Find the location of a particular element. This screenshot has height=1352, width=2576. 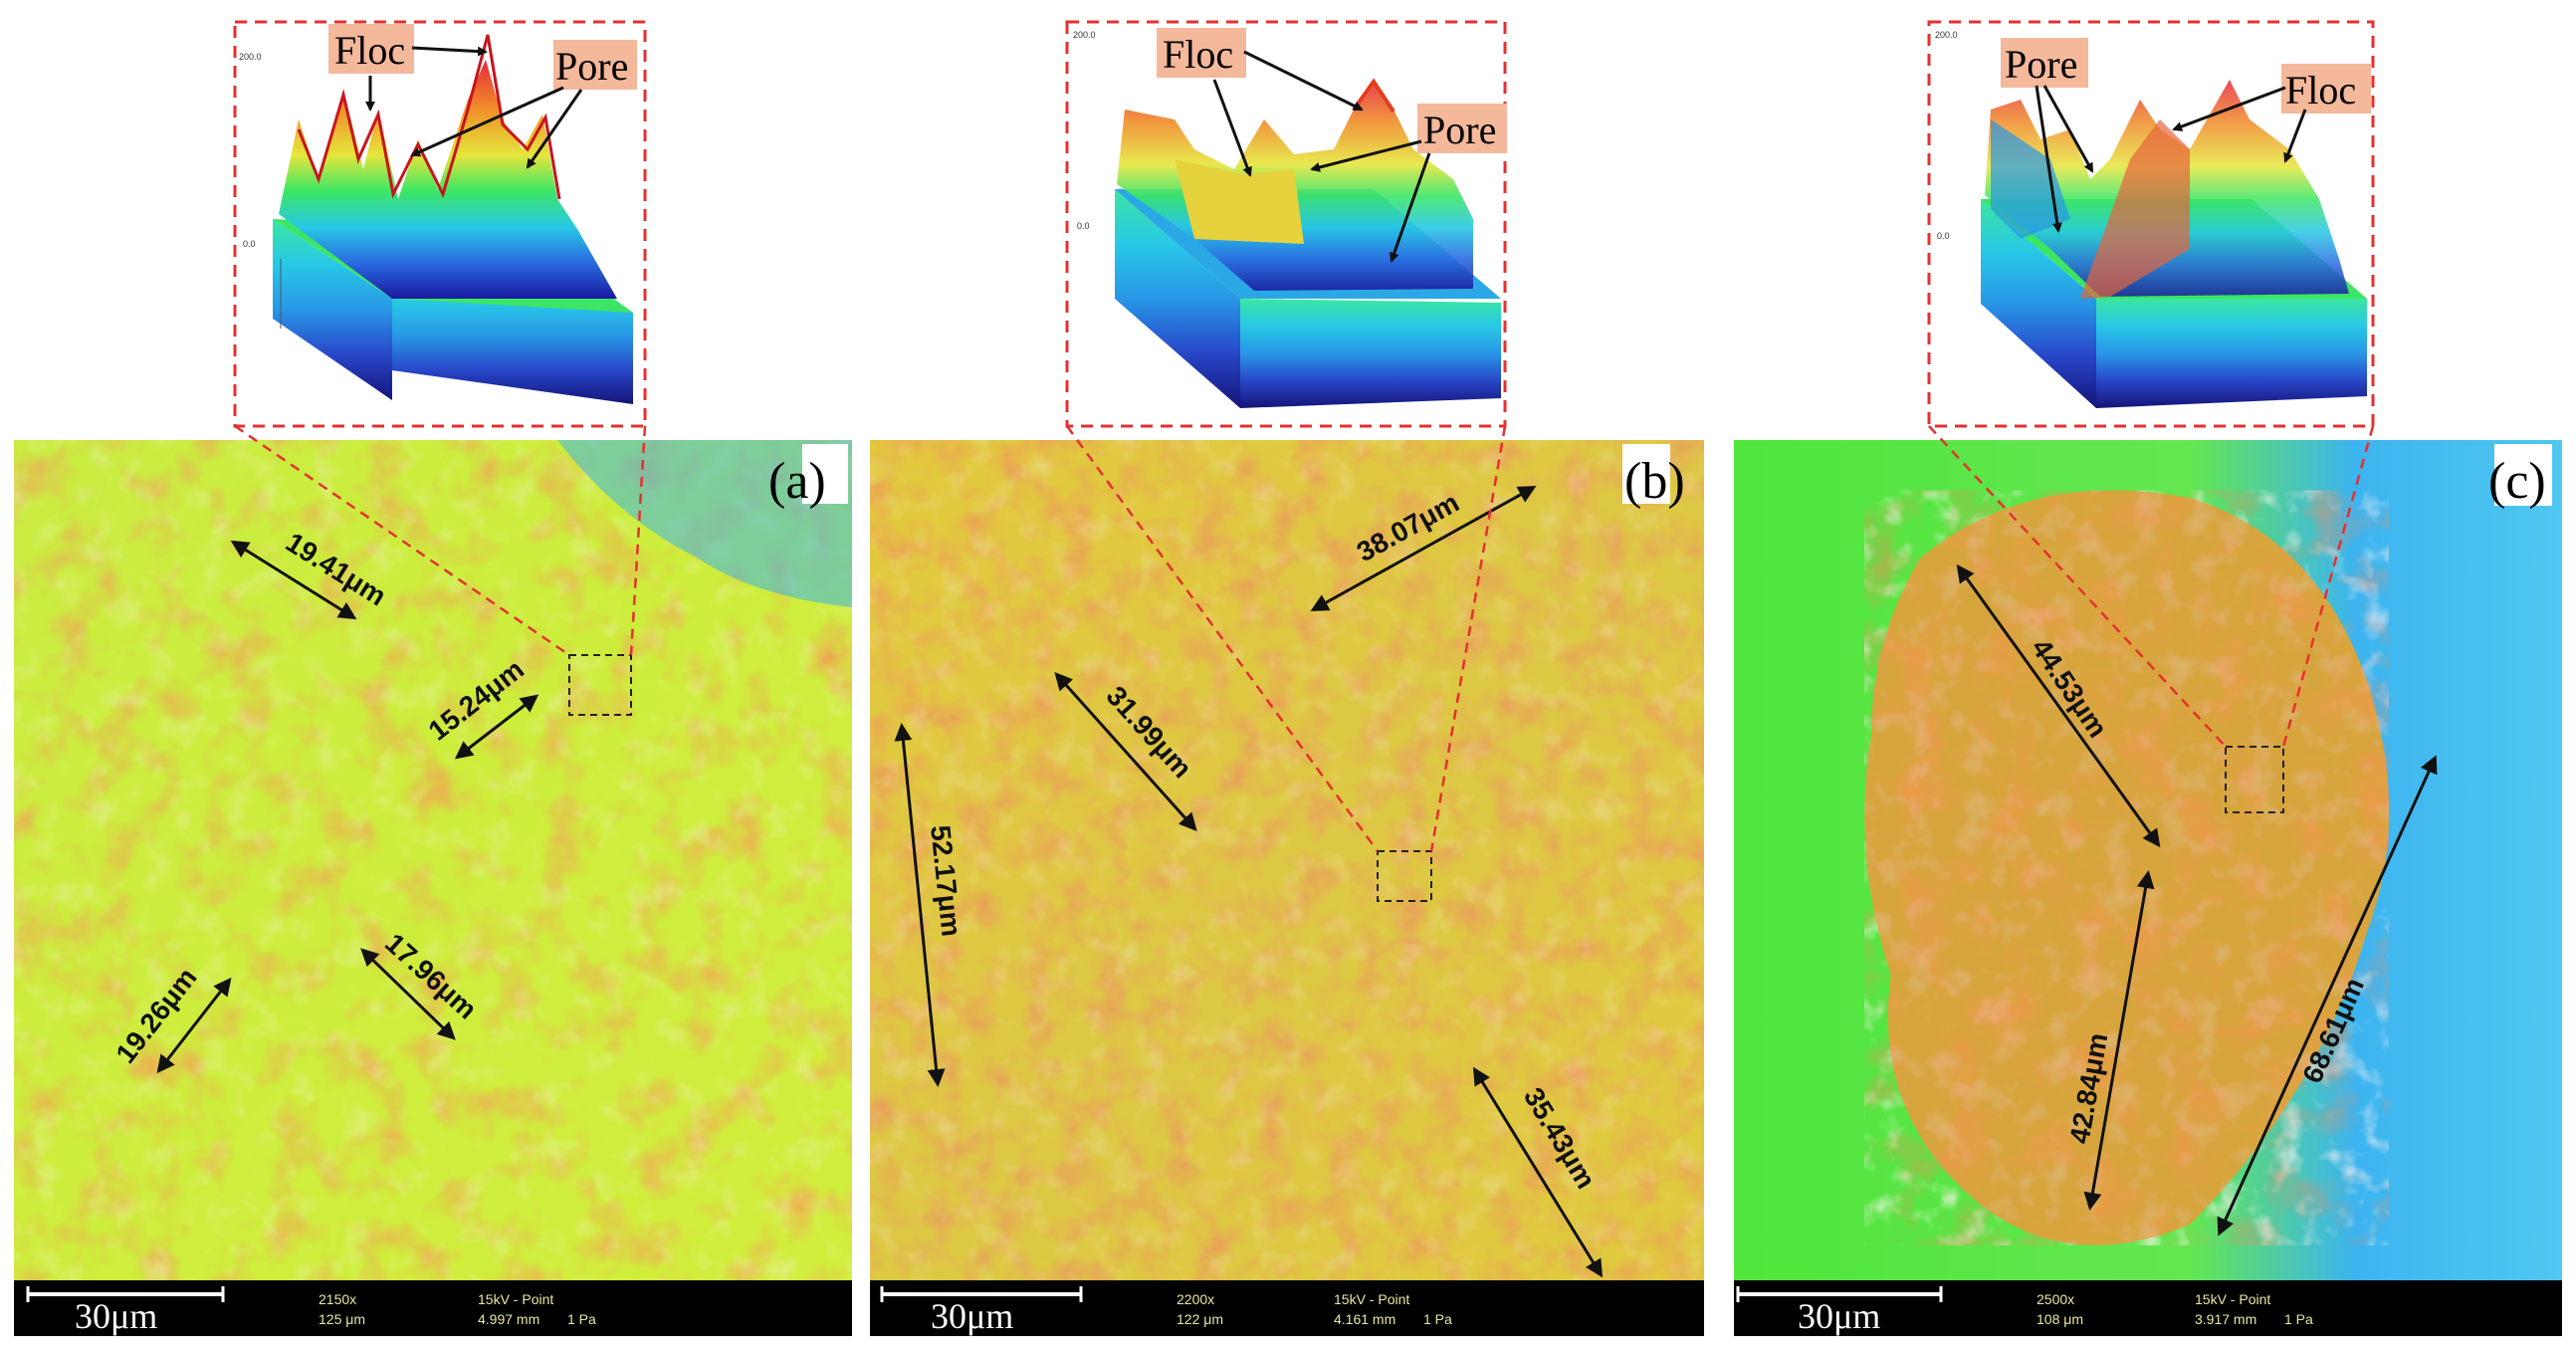

inset-b: 200.0 0.0 Floc Pore is located at coordinates (1286, 436).